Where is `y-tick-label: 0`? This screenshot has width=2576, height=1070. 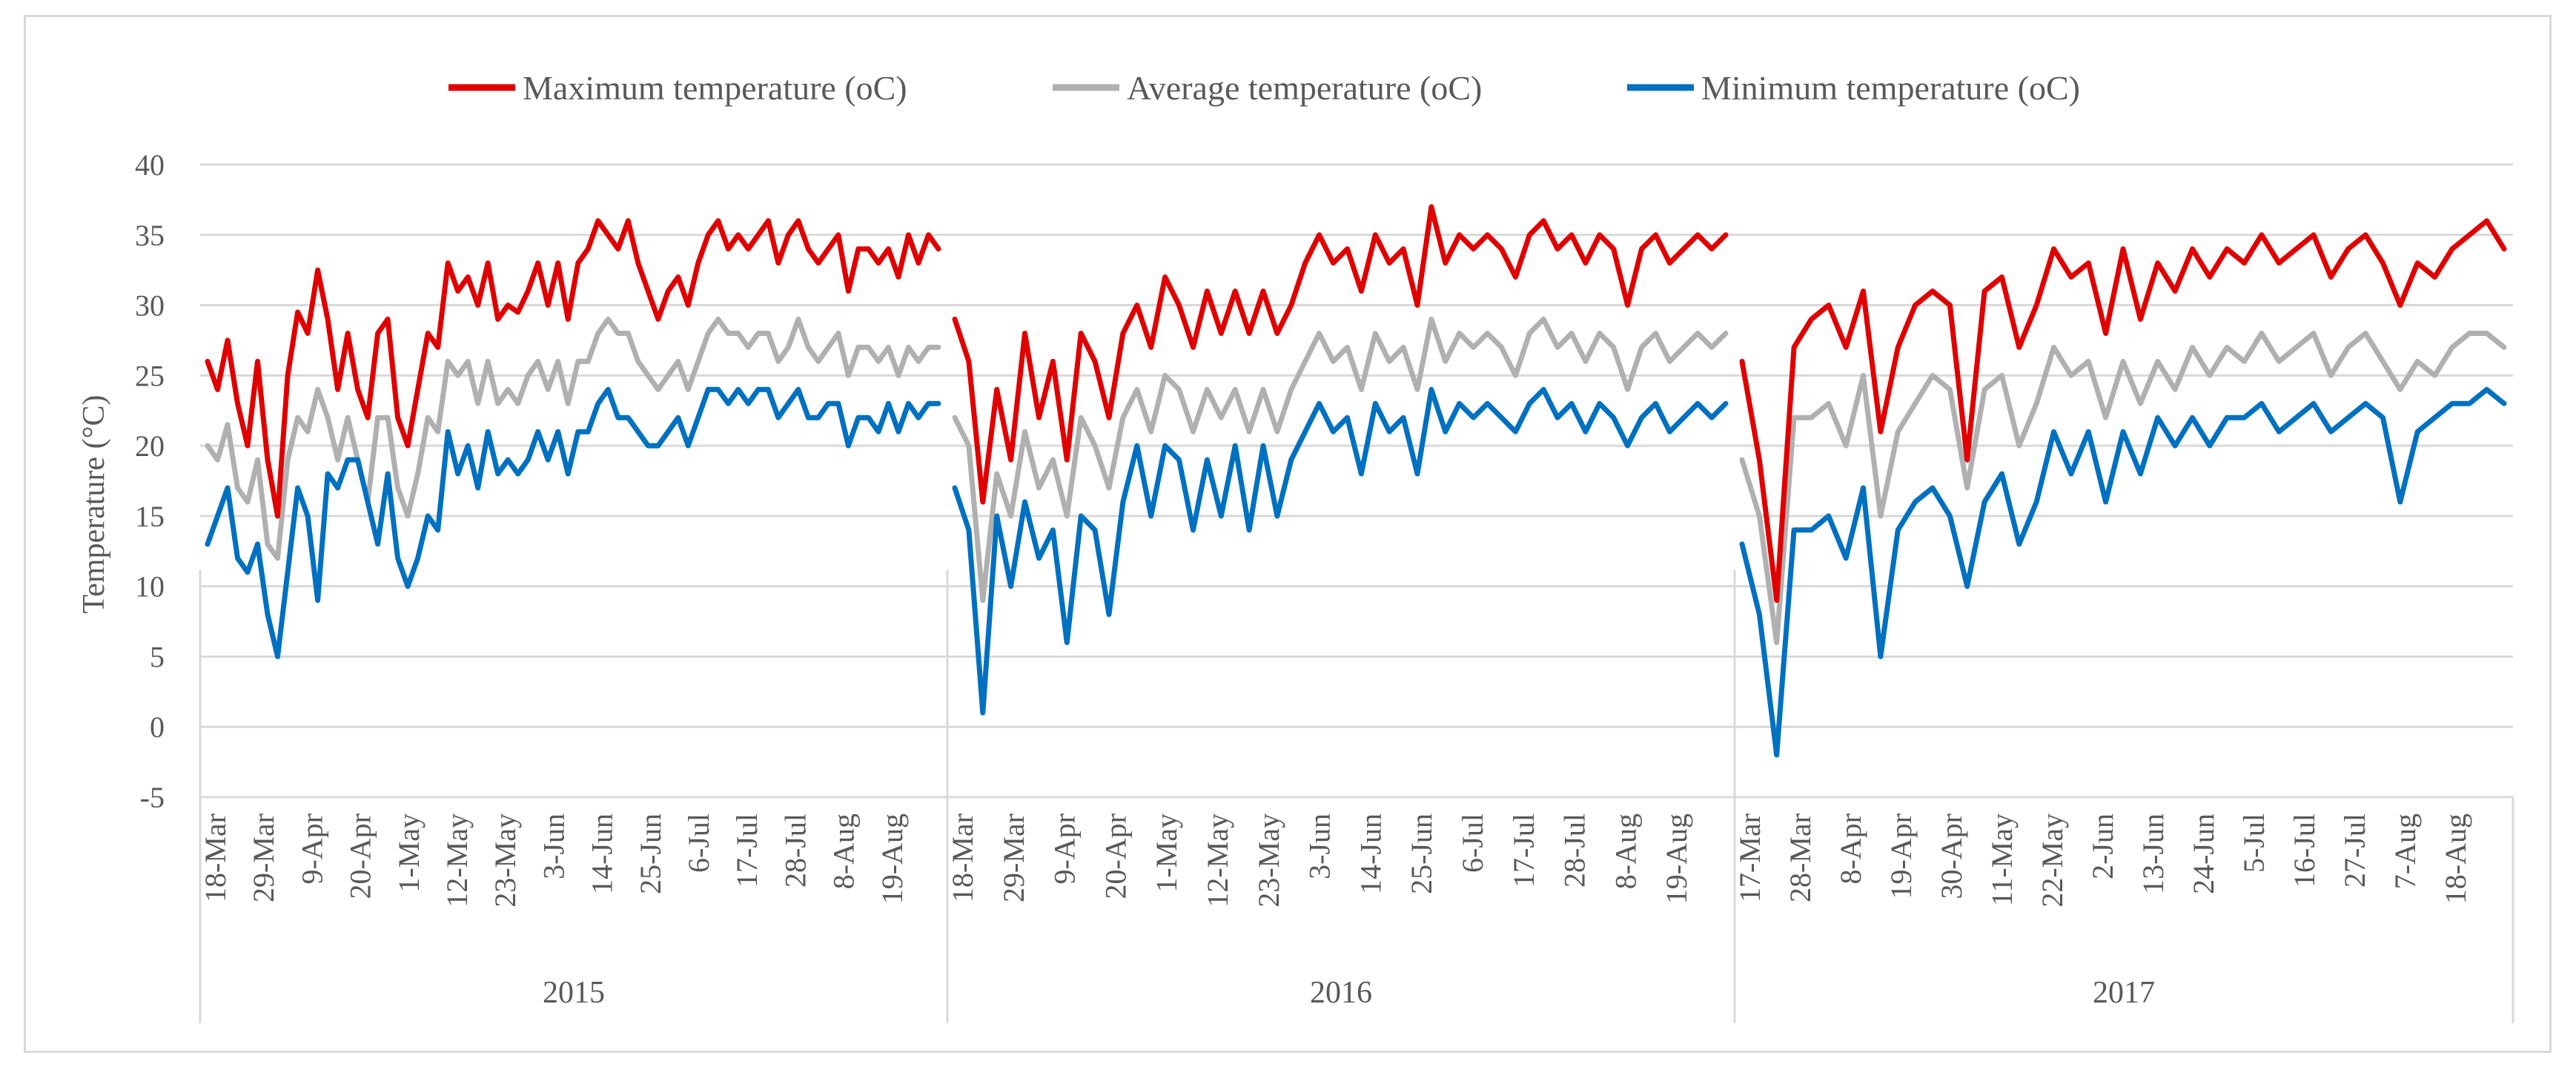 y-tick-label: 0 is located at coordinates (157, 727).